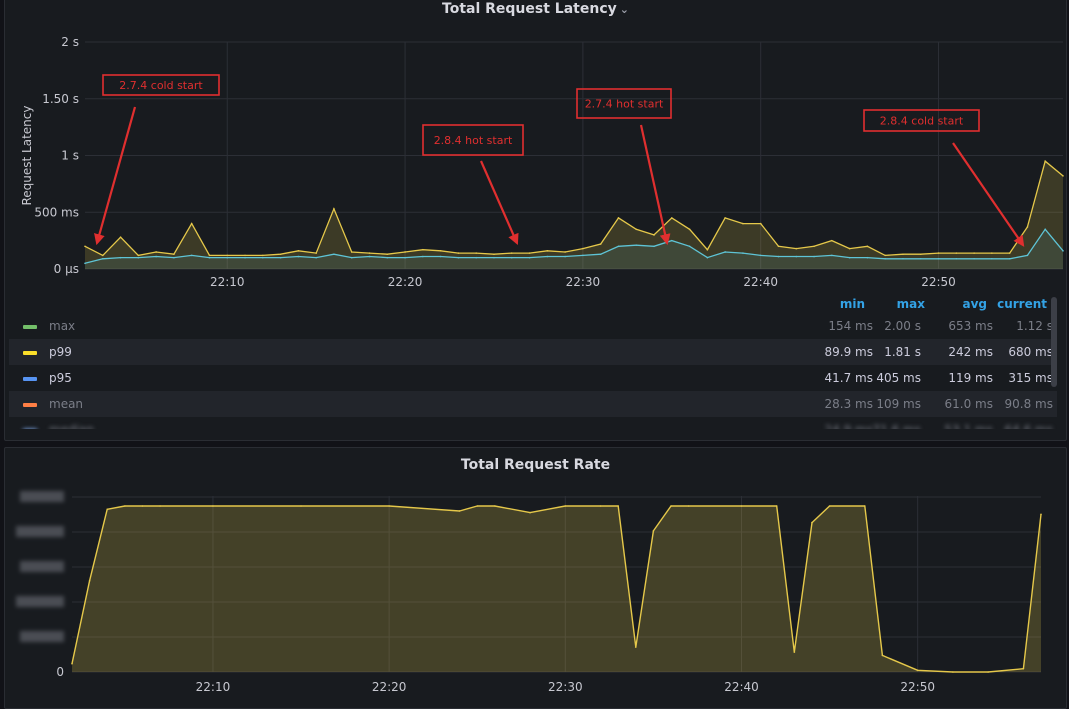 The width and height of the screenshot is (1069, 709). I want to click on legend-value-max: 405 ms, so click(898, 378).